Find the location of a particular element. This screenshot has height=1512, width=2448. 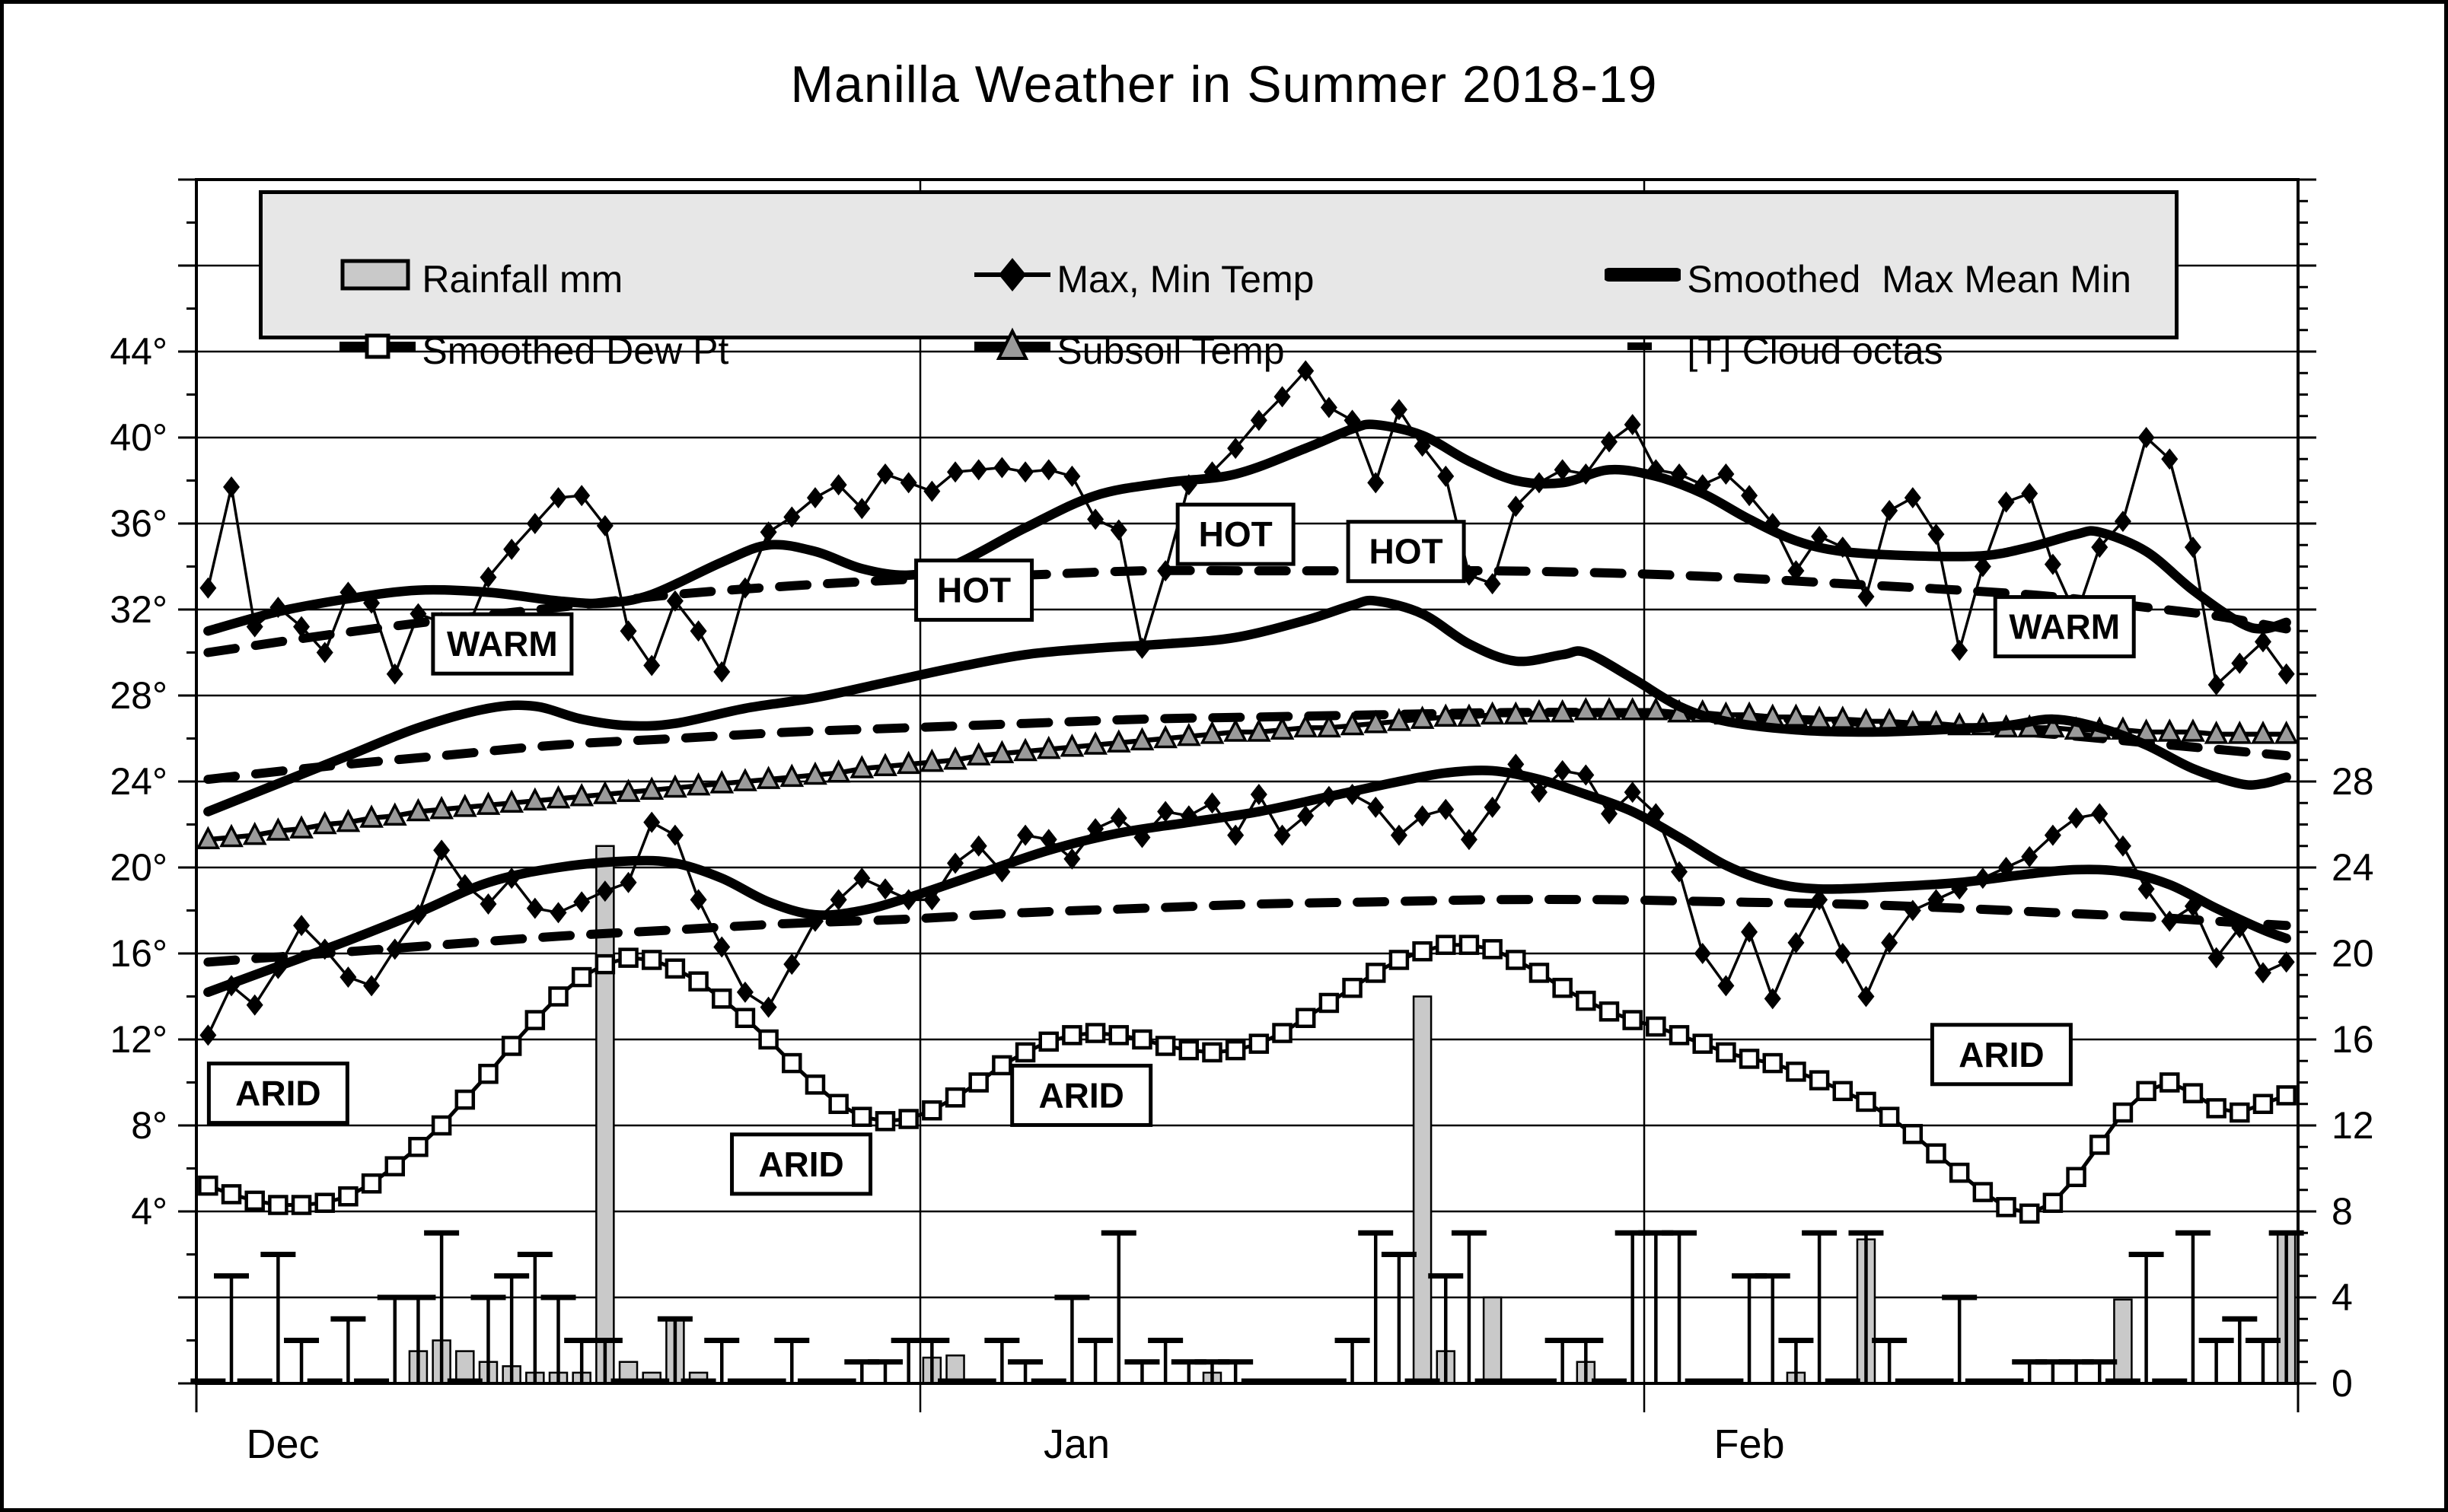

legend-item-subsoil-temp: Subsoil Temp is located at coordinates (1098, 350).